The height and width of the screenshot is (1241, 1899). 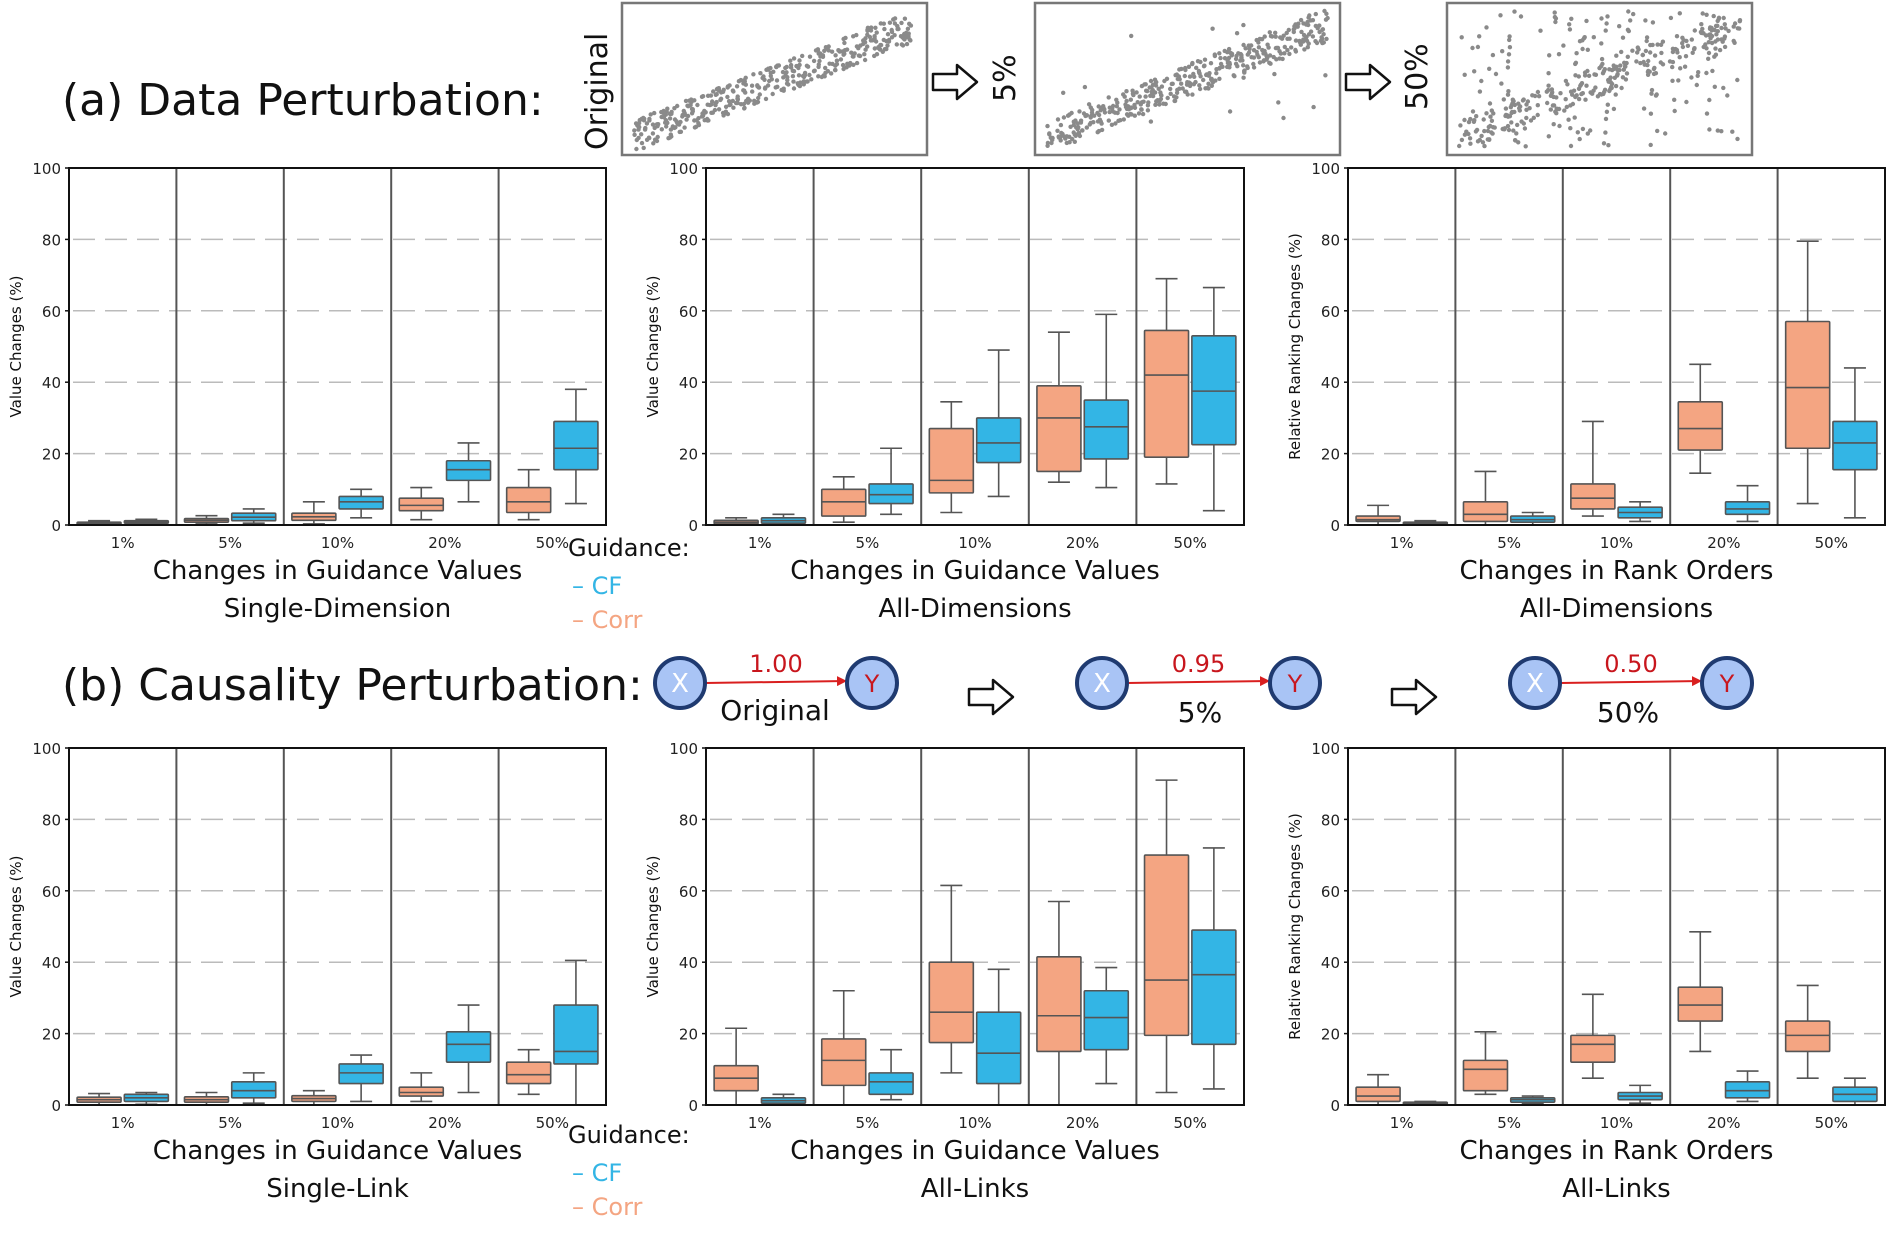 What do you see at coordinates (1628, 712) in the screenshot?
I see `link-caption: 50%` at bounding box center [1628, 712].